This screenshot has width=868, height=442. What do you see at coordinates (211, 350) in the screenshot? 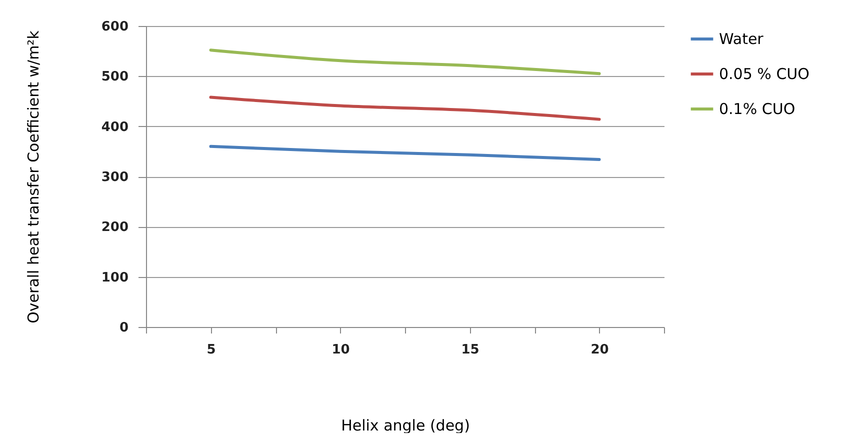
I see `x-tick-label: 5` at bounding box center [211, 350].